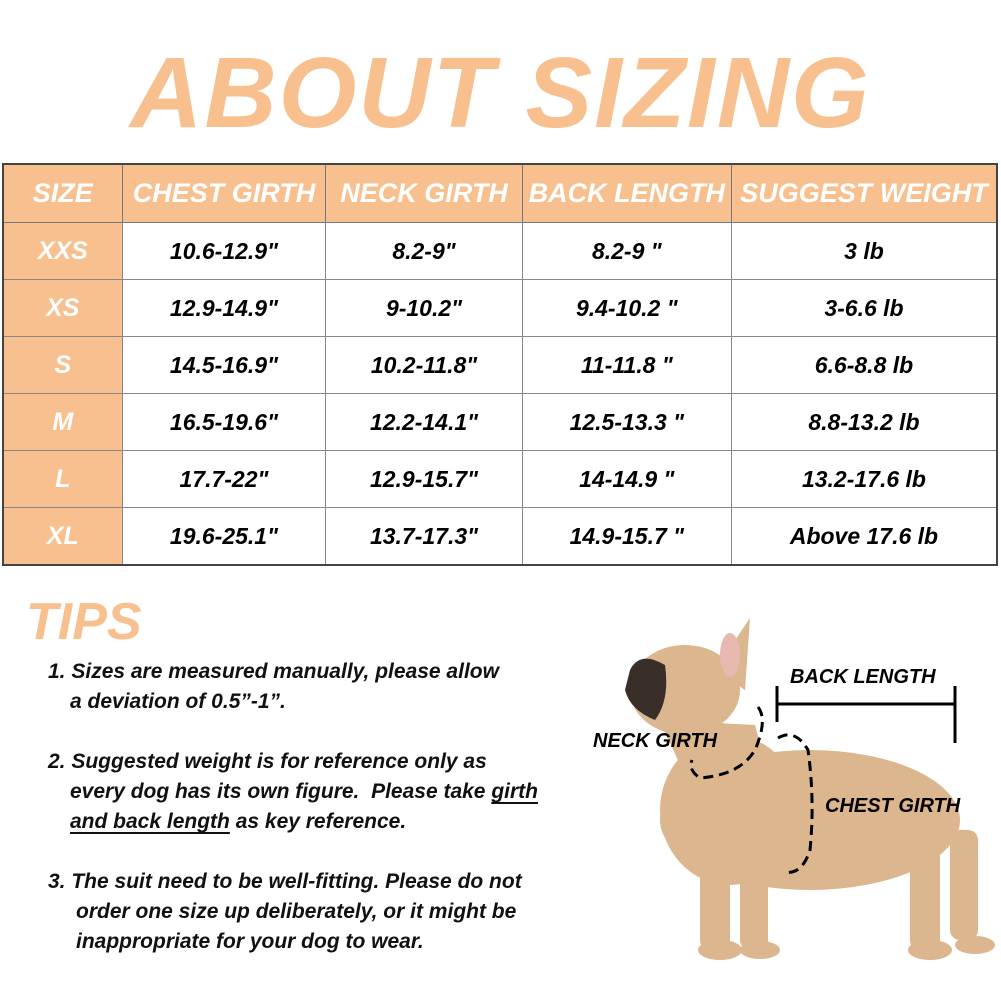  I want to click on table-cell: 14.9-15.7 ", so click(626, 536).